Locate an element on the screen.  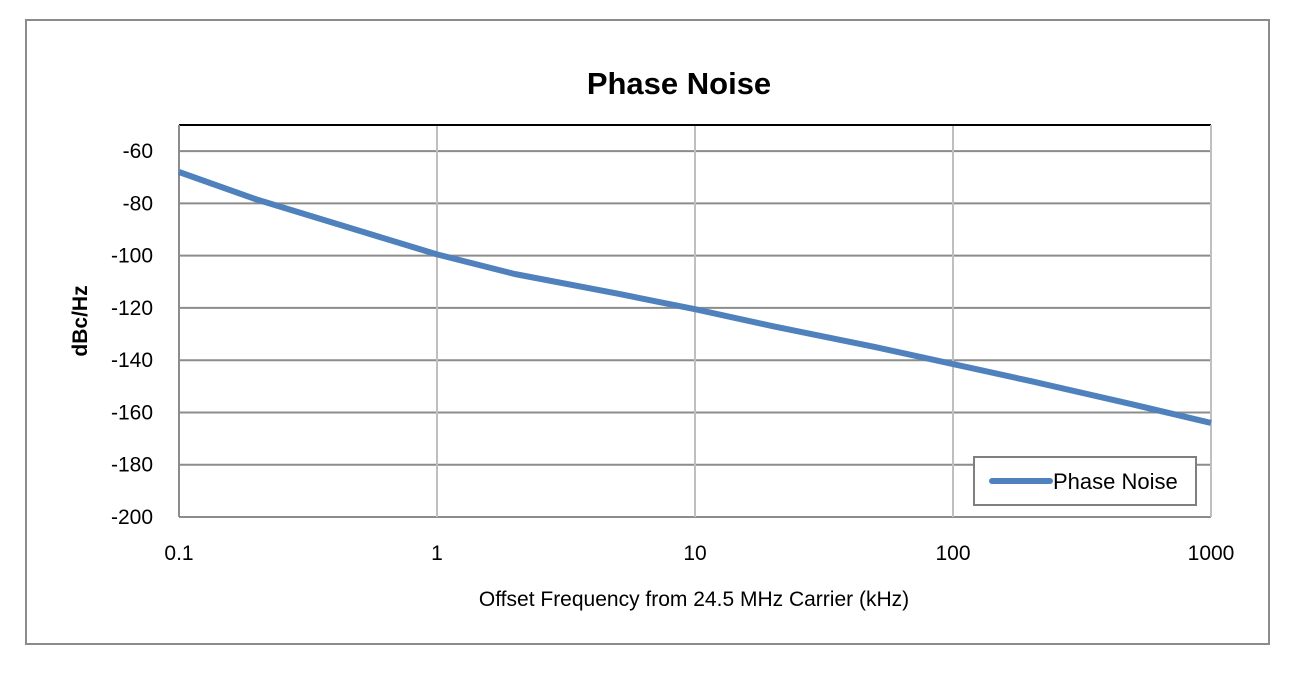
y-tick-label: -80 is located at coordinates (138, 203).